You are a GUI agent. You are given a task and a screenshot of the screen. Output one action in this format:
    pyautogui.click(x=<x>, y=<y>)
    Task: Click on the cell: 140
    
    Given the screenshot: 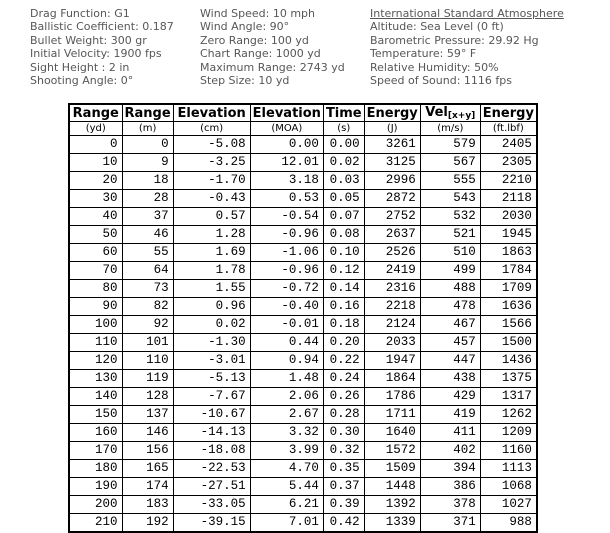 What is the action you would take?
    pyautogui.click(x=95, y=396)
    